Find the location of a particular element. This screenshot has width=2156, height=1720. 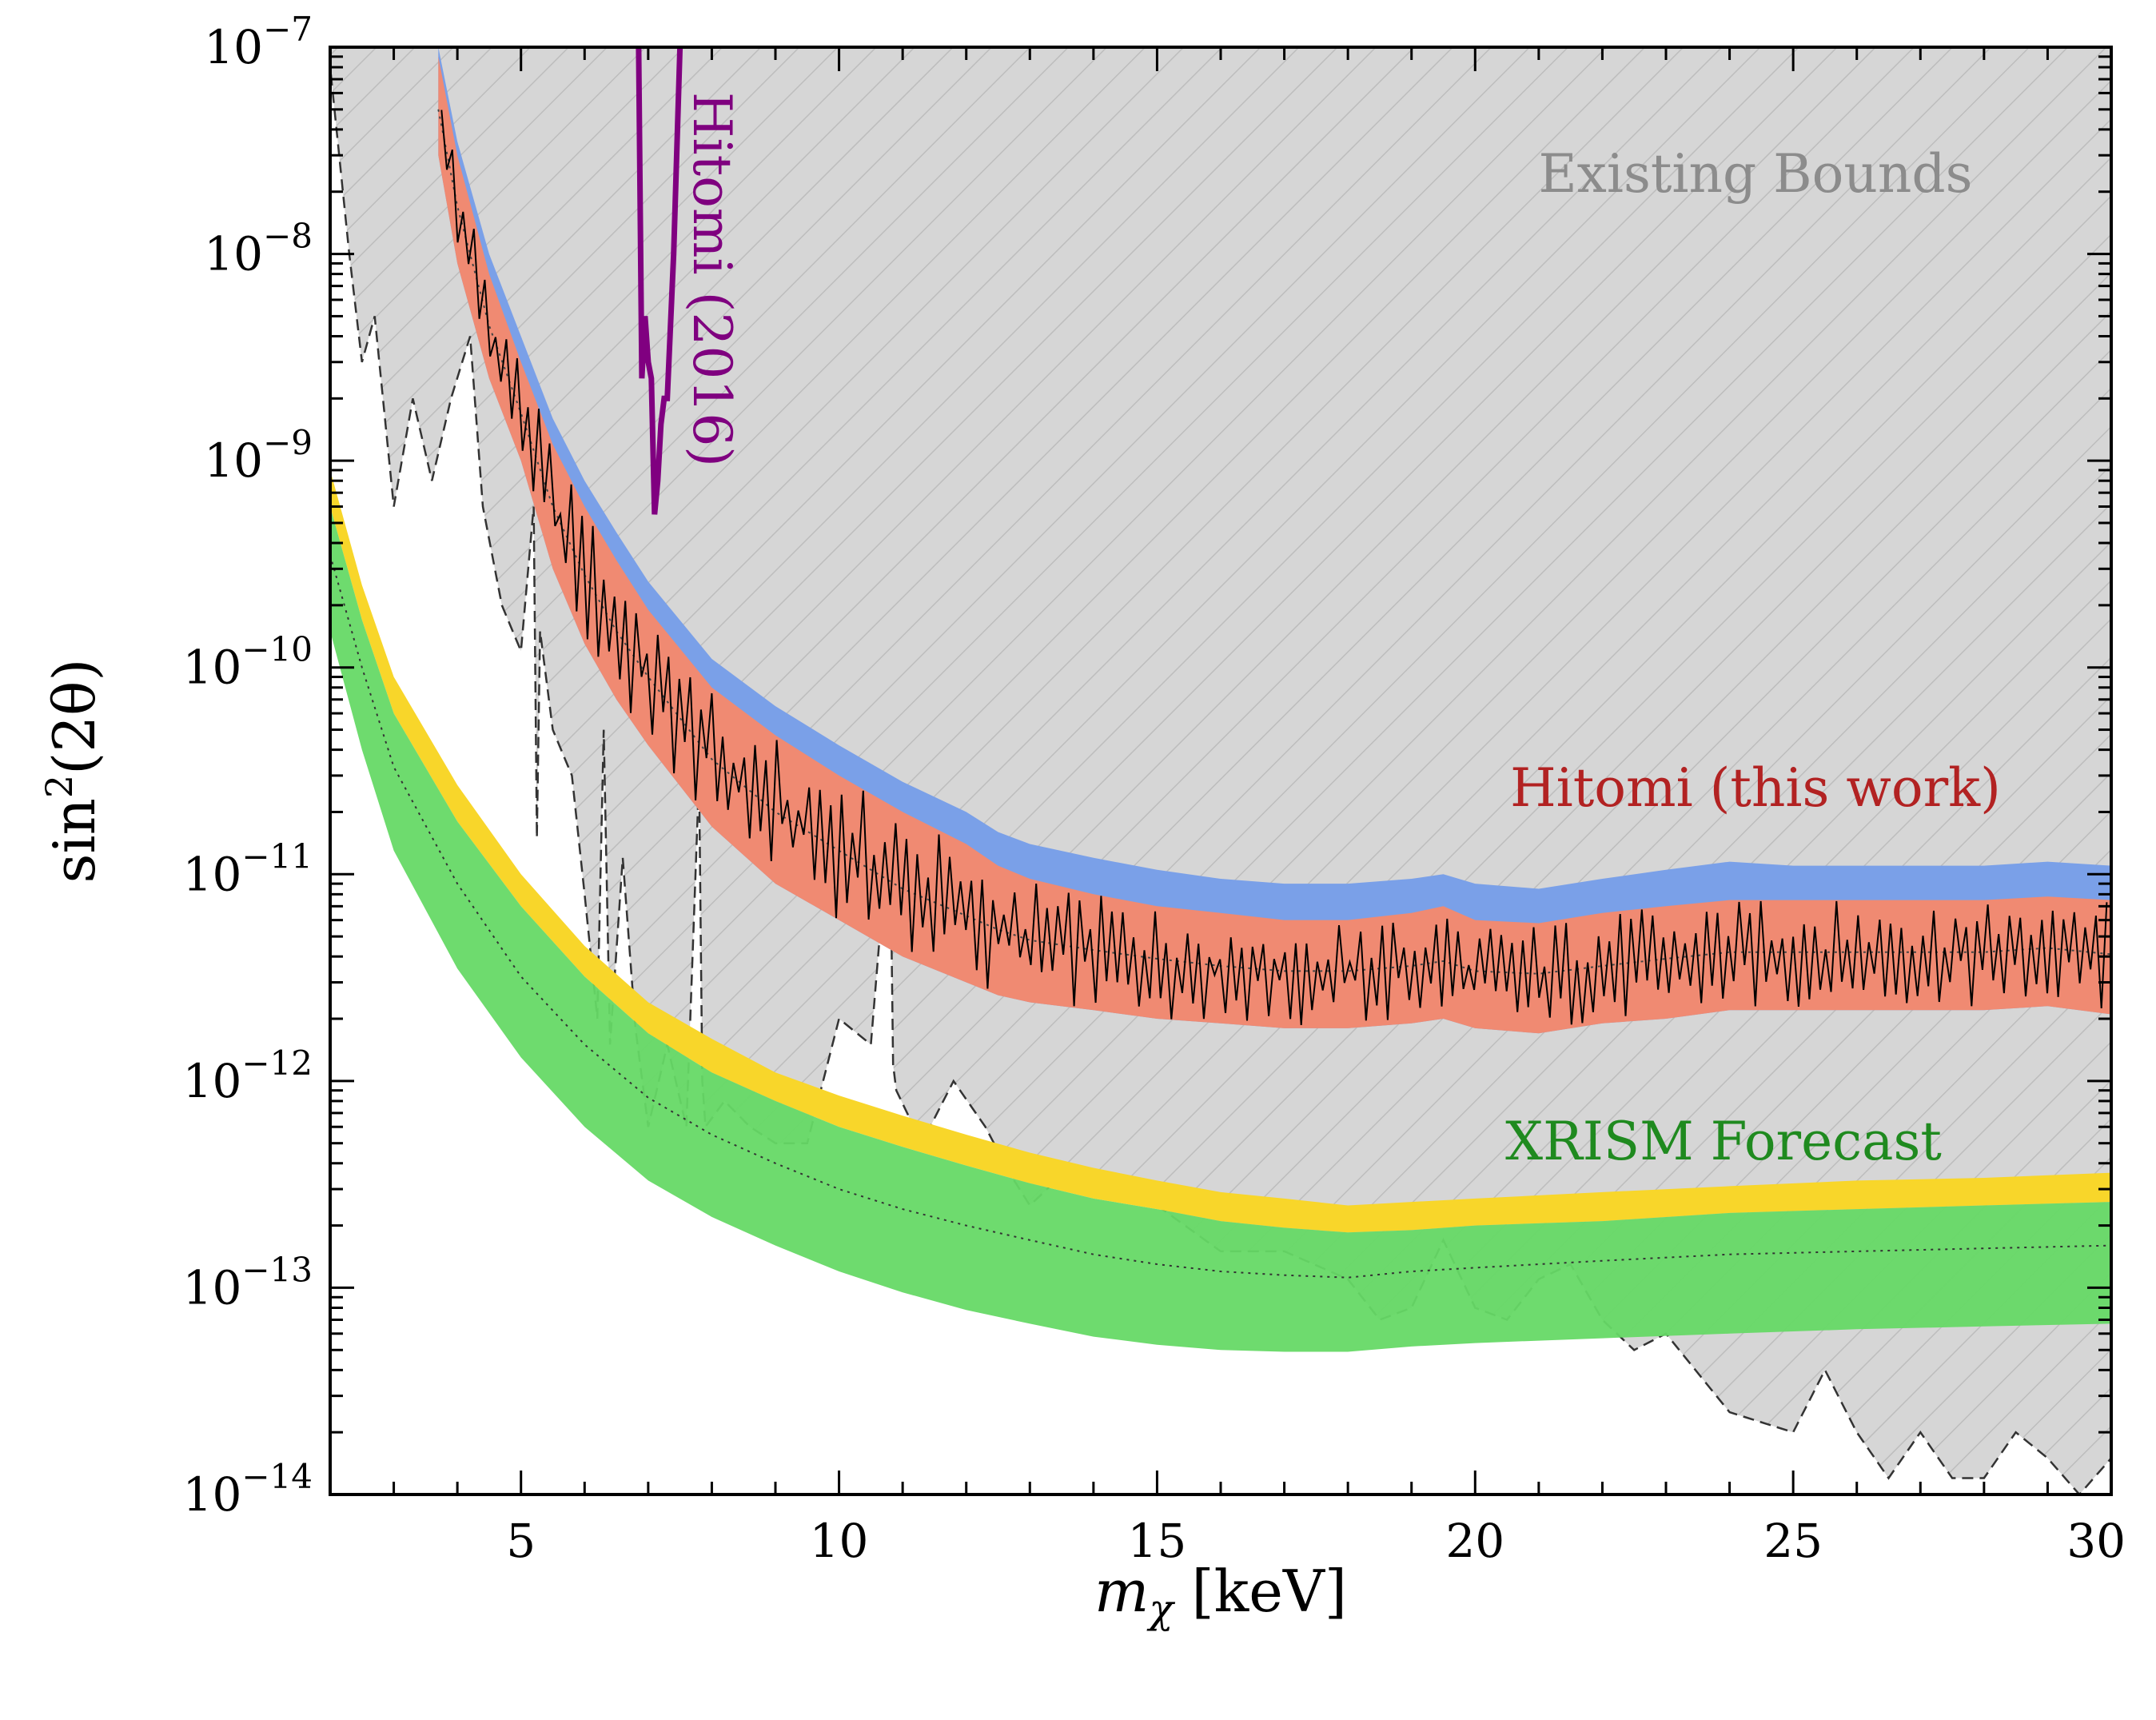

y-tick-label: 10⁻⁹ is located at coordinates (258, 456).